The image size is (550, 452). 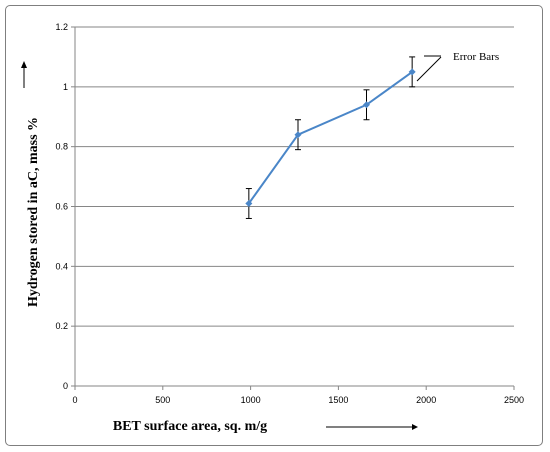 I want to click on y-axis-title: Hydrogen stored in aC, mass %, so click(x=33, y=212).